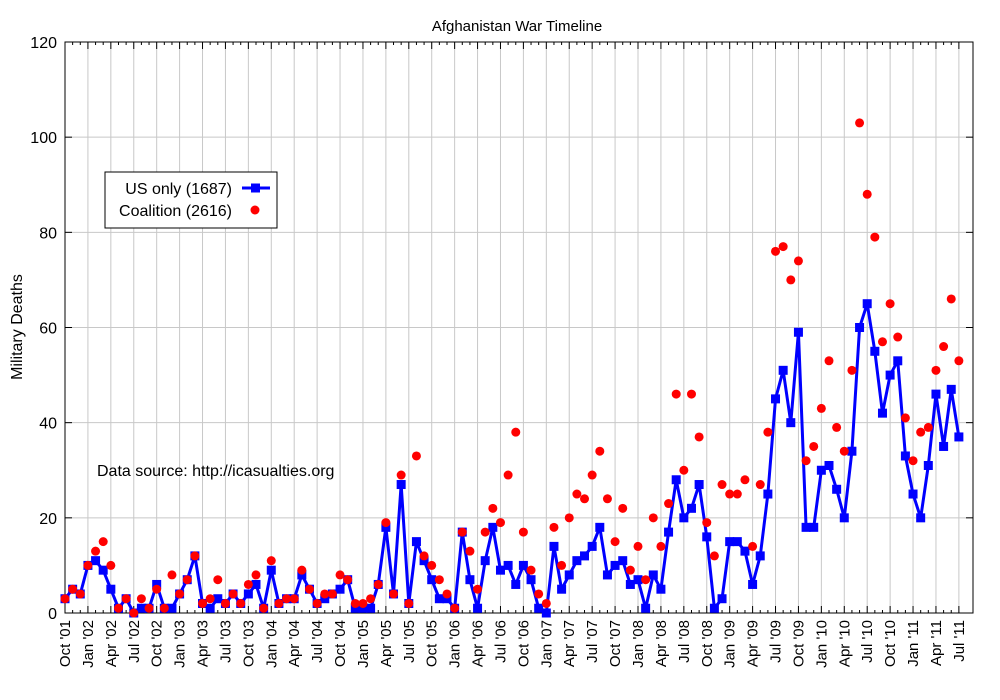 This screenshot has height=700, width=1000. What do you see at coordinates (225, 641) in the screenshot?
I see `x-tick-label: Jul '03` at bounding box center [225, 641].